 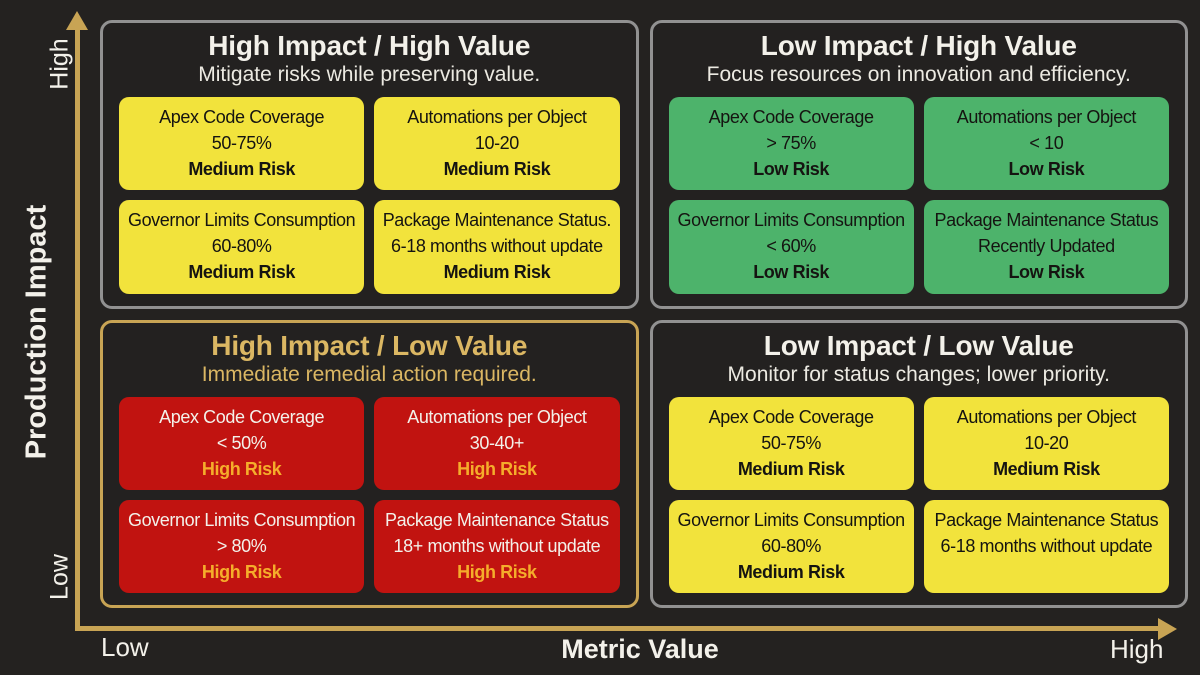 What do you see at coordinates (918, 45) in the screenshot?
I see `quadrant-title: Low Impact / High Value` at bounding box center [918, 45].